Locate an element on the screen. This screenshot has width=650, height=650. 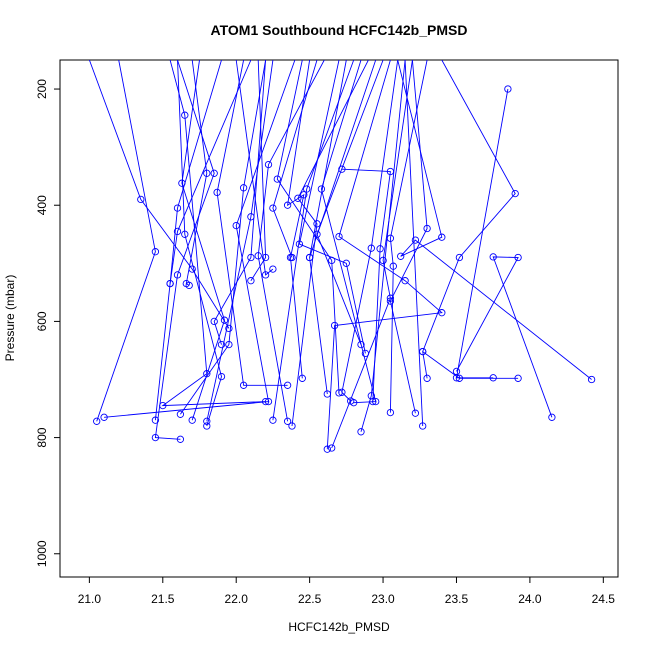
x-axis-label: HCFC142b_PMSD is located at coordinates (339, 627).